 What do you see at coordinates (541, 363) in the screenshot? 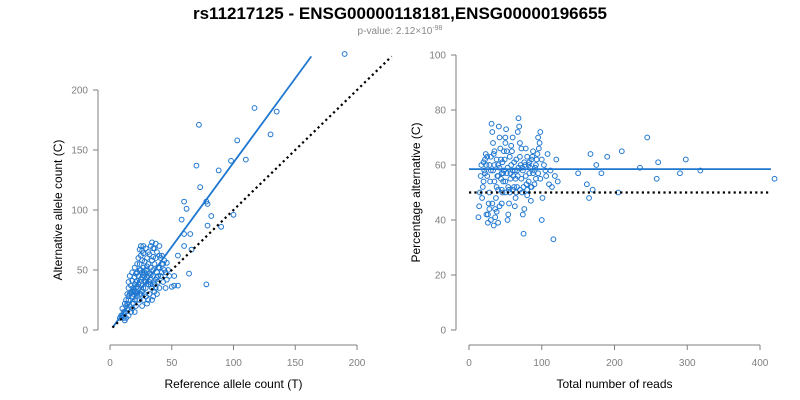
I see `x-tick-label: 100` at bounding box center [541, 363].